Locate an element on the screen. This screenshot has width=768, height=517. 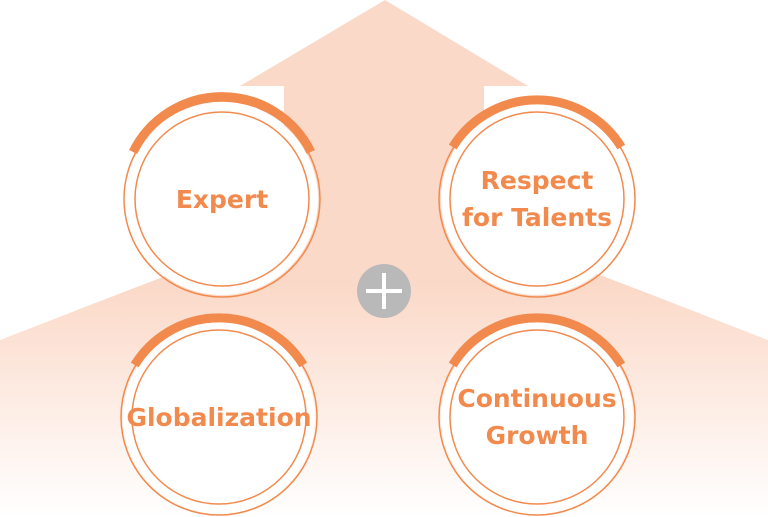
label-globalization-line-1: Globalization is located at coordinates (219, 417).